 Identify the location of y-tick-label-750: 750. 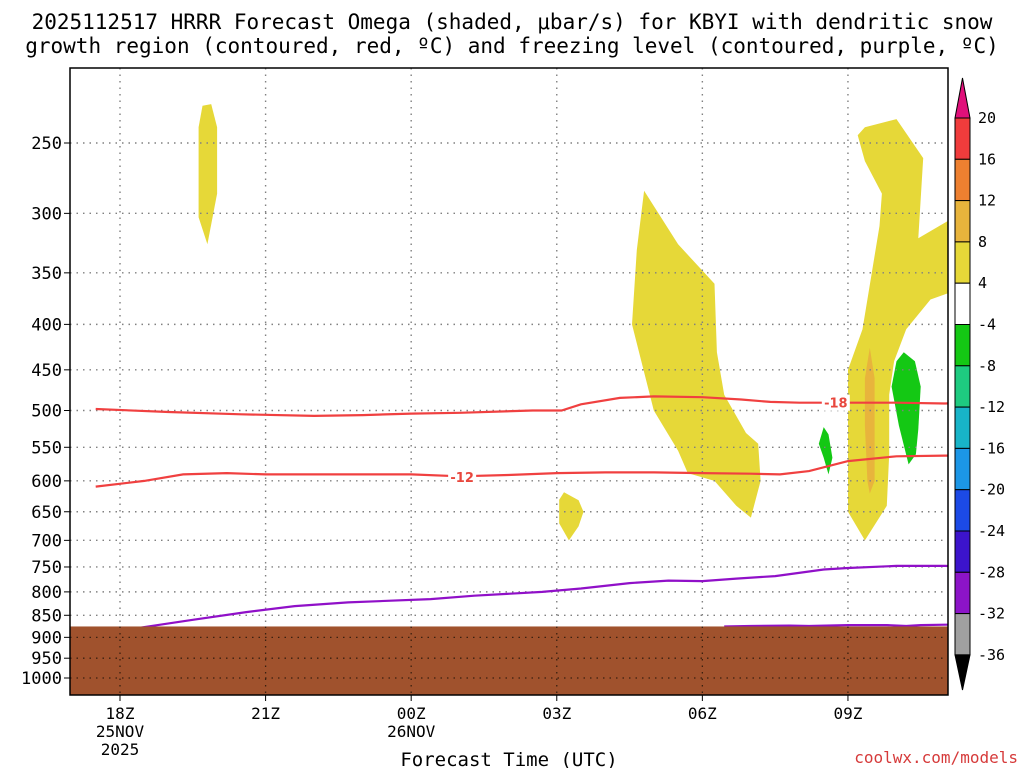
(46, 568).